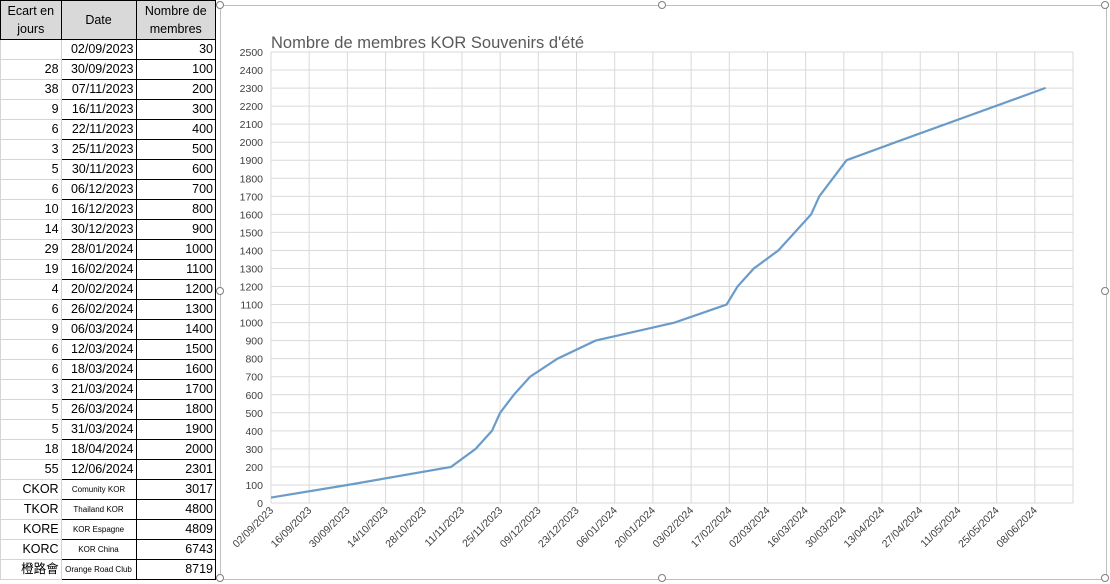 The width and height of the screenshot is (1110, 584). I want to click on membres-cell: 1800, so click(175, 409).